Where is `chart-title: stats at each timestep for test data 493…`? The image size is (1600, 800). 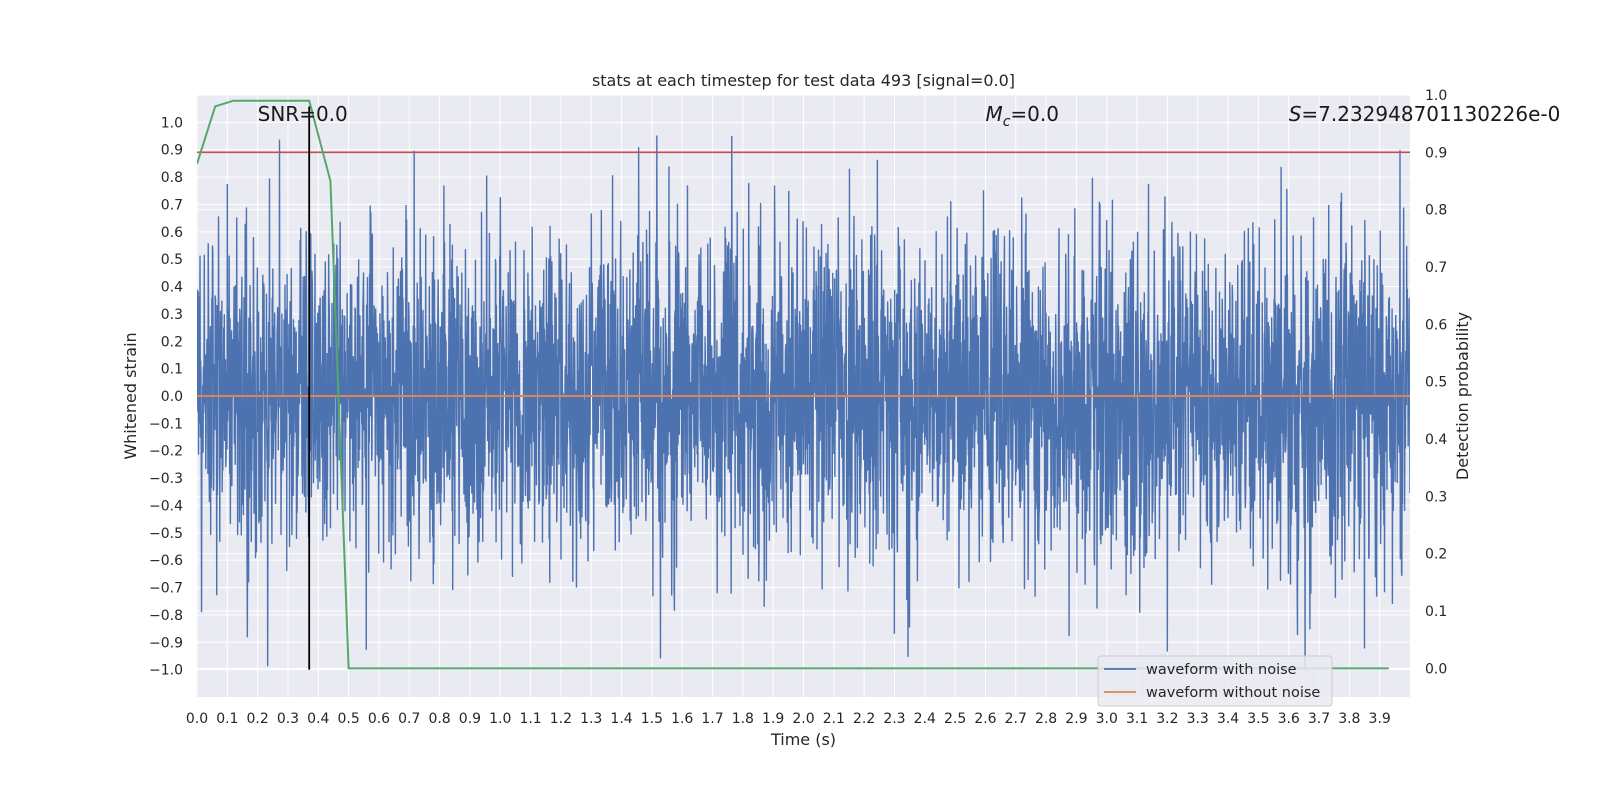 chart-title: stats at each timestep for test data 493… is located at coordinates (803, 80).